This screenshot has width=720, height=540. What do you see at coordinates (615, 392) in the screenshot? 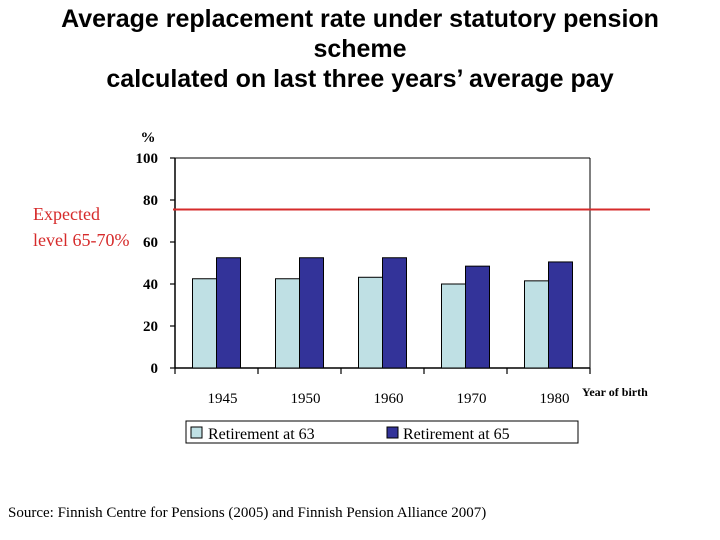
I see `x-axis-label: Year of birth` at bounding box center [615, 392].